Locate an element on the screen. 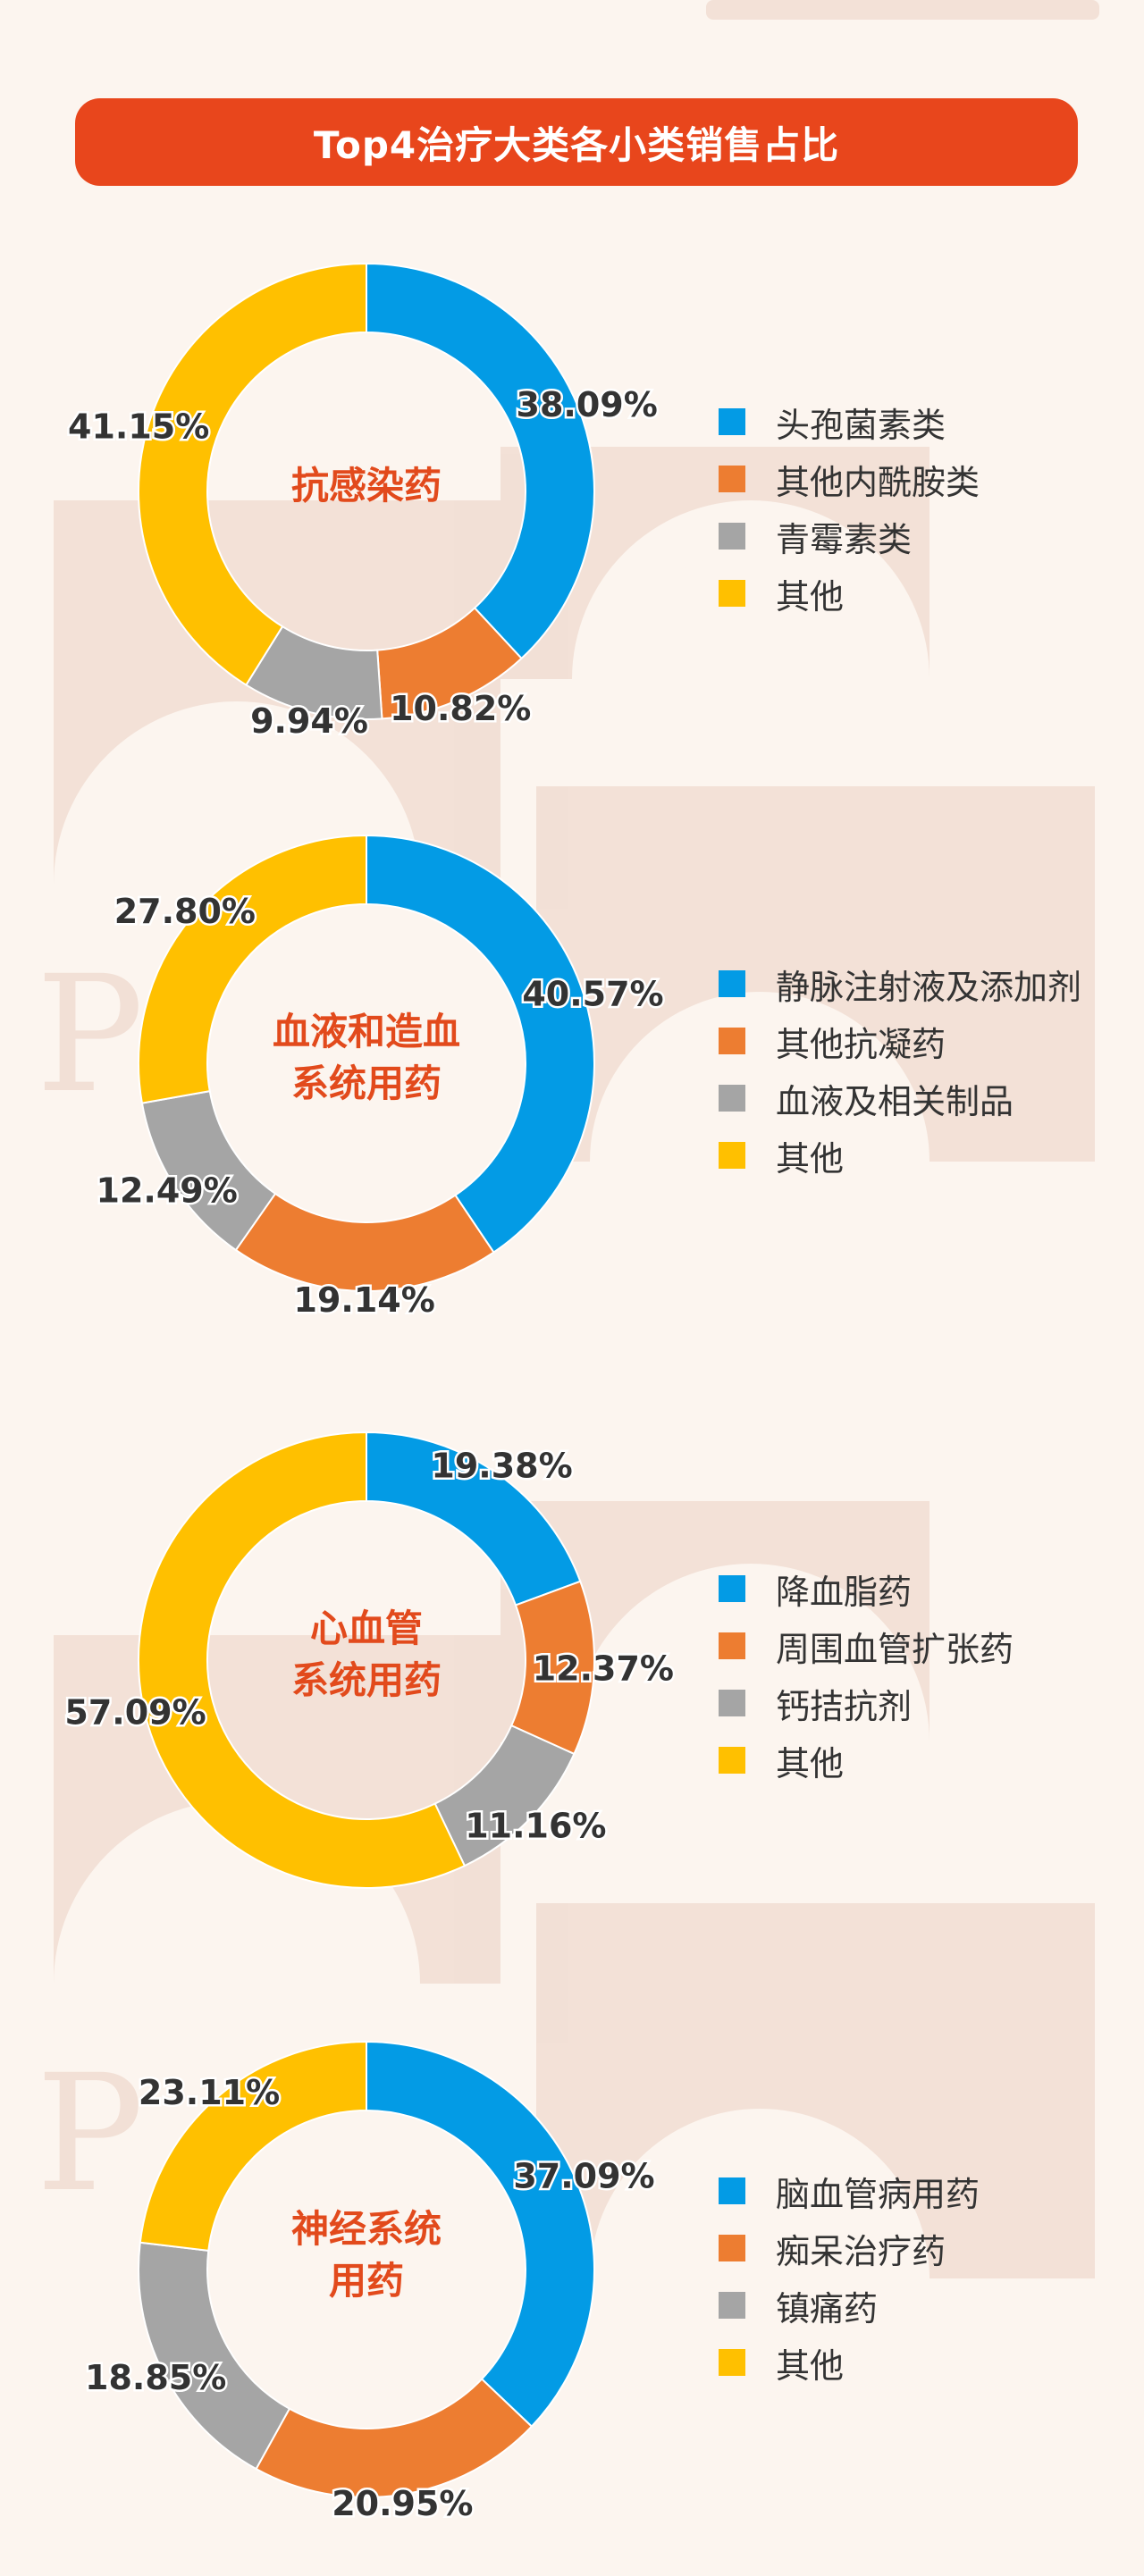  legend-label: 降血脂药 is located at coordinates (845, 1592).